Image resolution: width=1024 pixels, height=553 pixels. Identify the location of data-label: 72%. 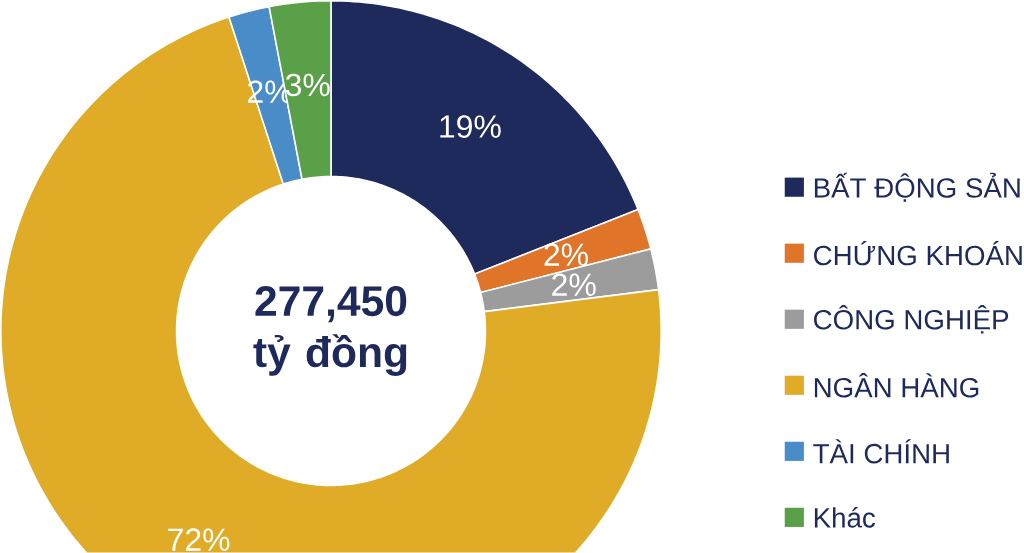
(199, 540).